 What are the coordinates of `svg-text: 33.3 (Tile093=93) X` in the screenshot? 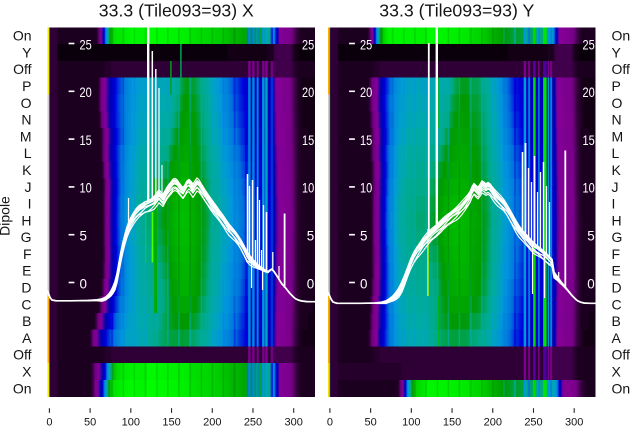 It's located at (176, 10).